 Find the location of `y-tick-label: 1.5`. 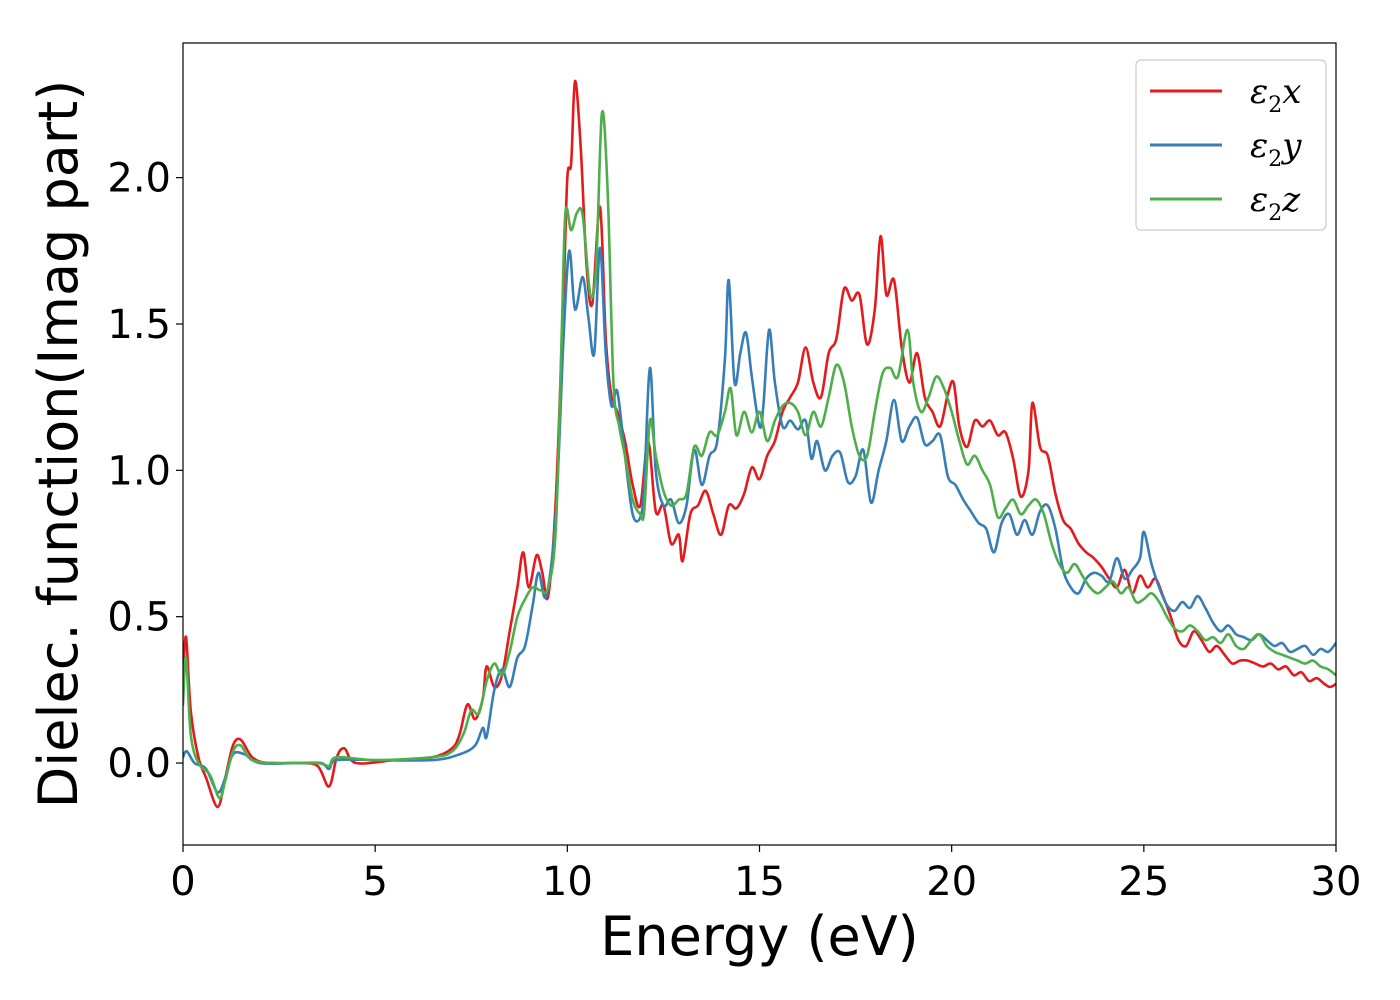

y-tick-label: 1.5 is located at coordinates (139, 325).